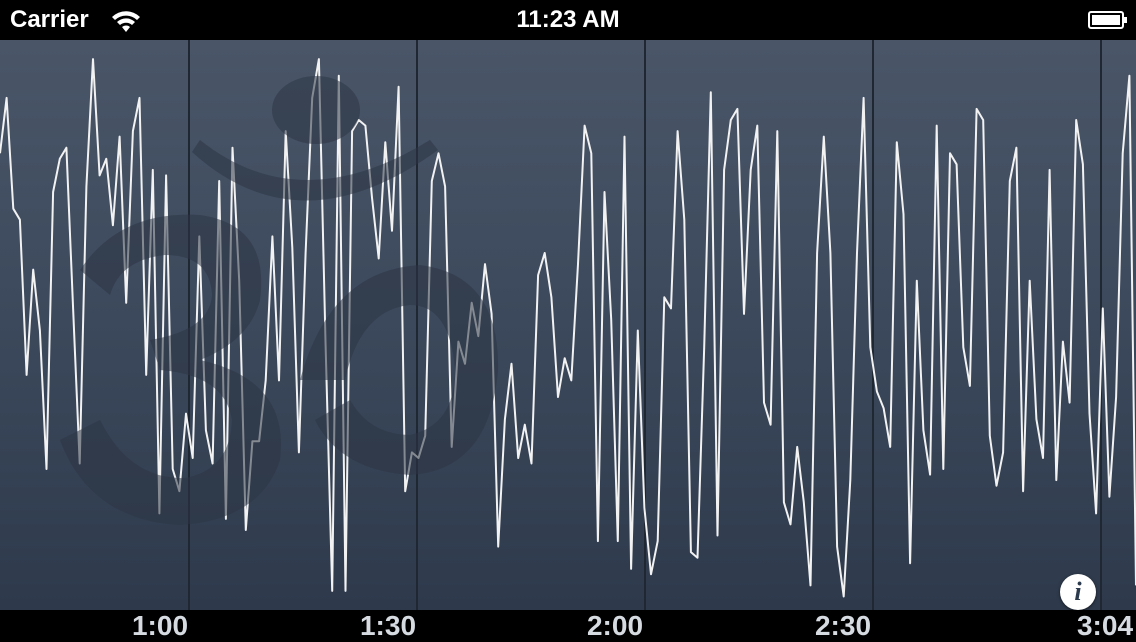  I want to click on time-tick-label: 2:30, so click(843, 625).